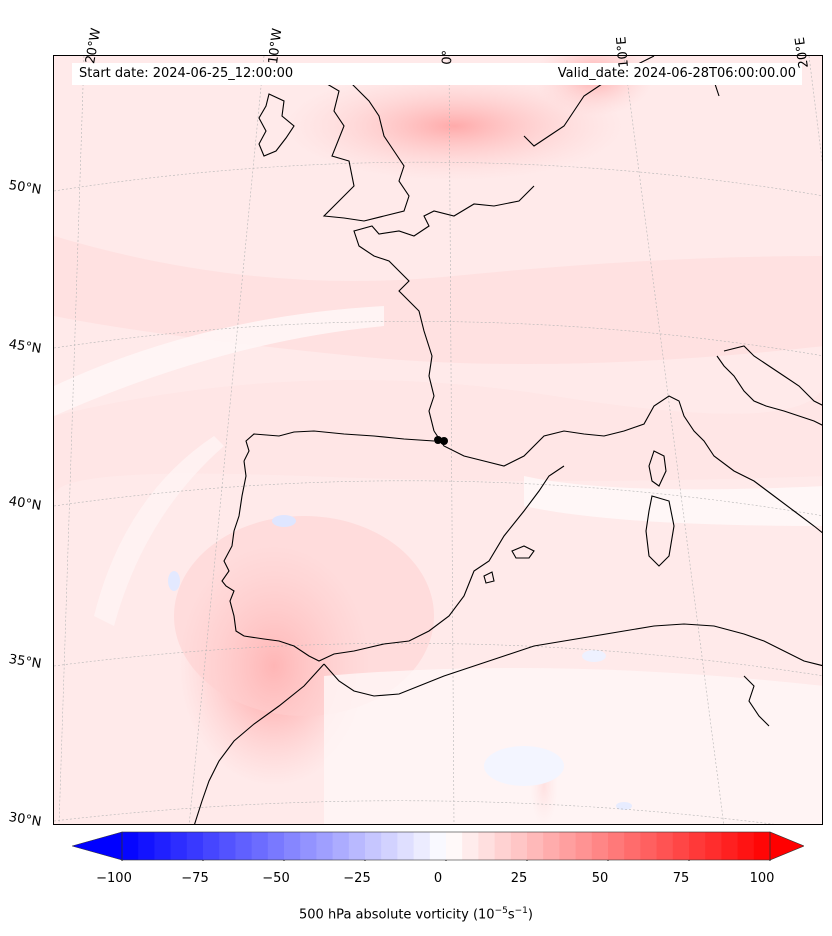 Image resolution: width=832 pixels, height=936 pixels. What do you see at coordinates (657, 468) in the screenshot?
I see `corsica-coast` at bounding box center [657, 468].